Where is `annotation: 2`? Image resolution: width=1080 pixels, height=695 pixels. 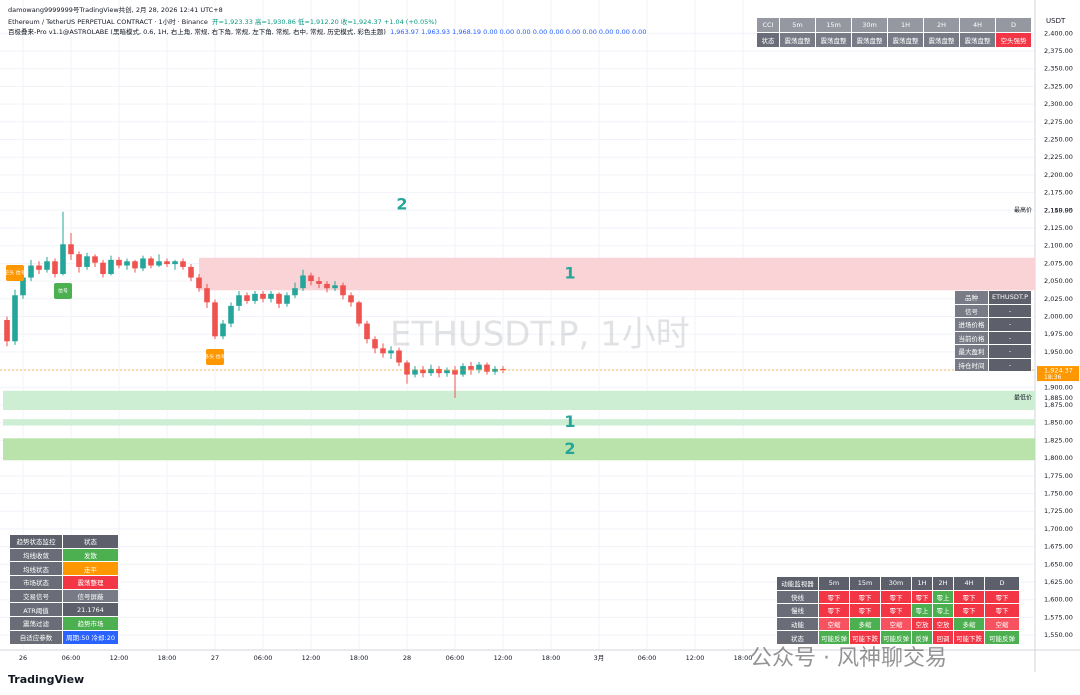
annotation: 2 is located at coordinates (401, 204).